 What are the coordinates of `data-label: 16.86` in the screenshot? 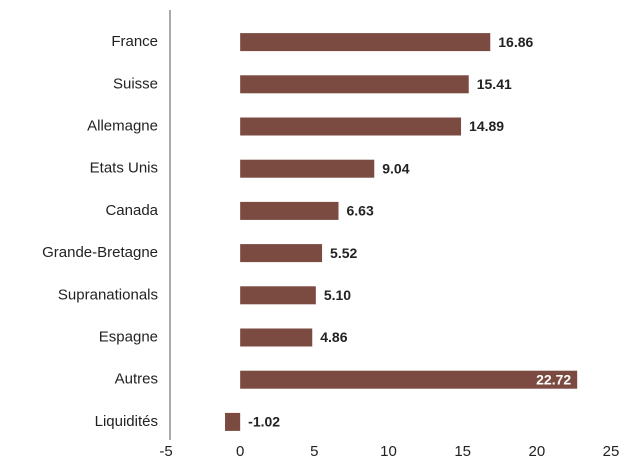 It's located at (515, 42).